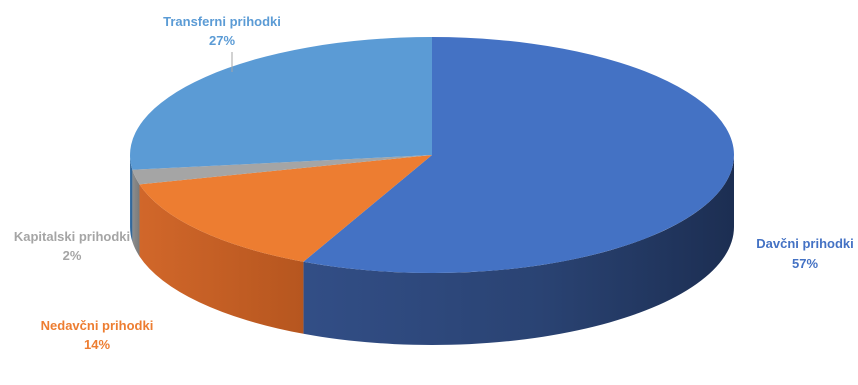 Image resolution: width=858 pixels, height=385 pixels. What do you see at coordinates (282, 170) in the screenshot?
I see `slice-kapitalski-prihodki` at bounding box center [282, 170].